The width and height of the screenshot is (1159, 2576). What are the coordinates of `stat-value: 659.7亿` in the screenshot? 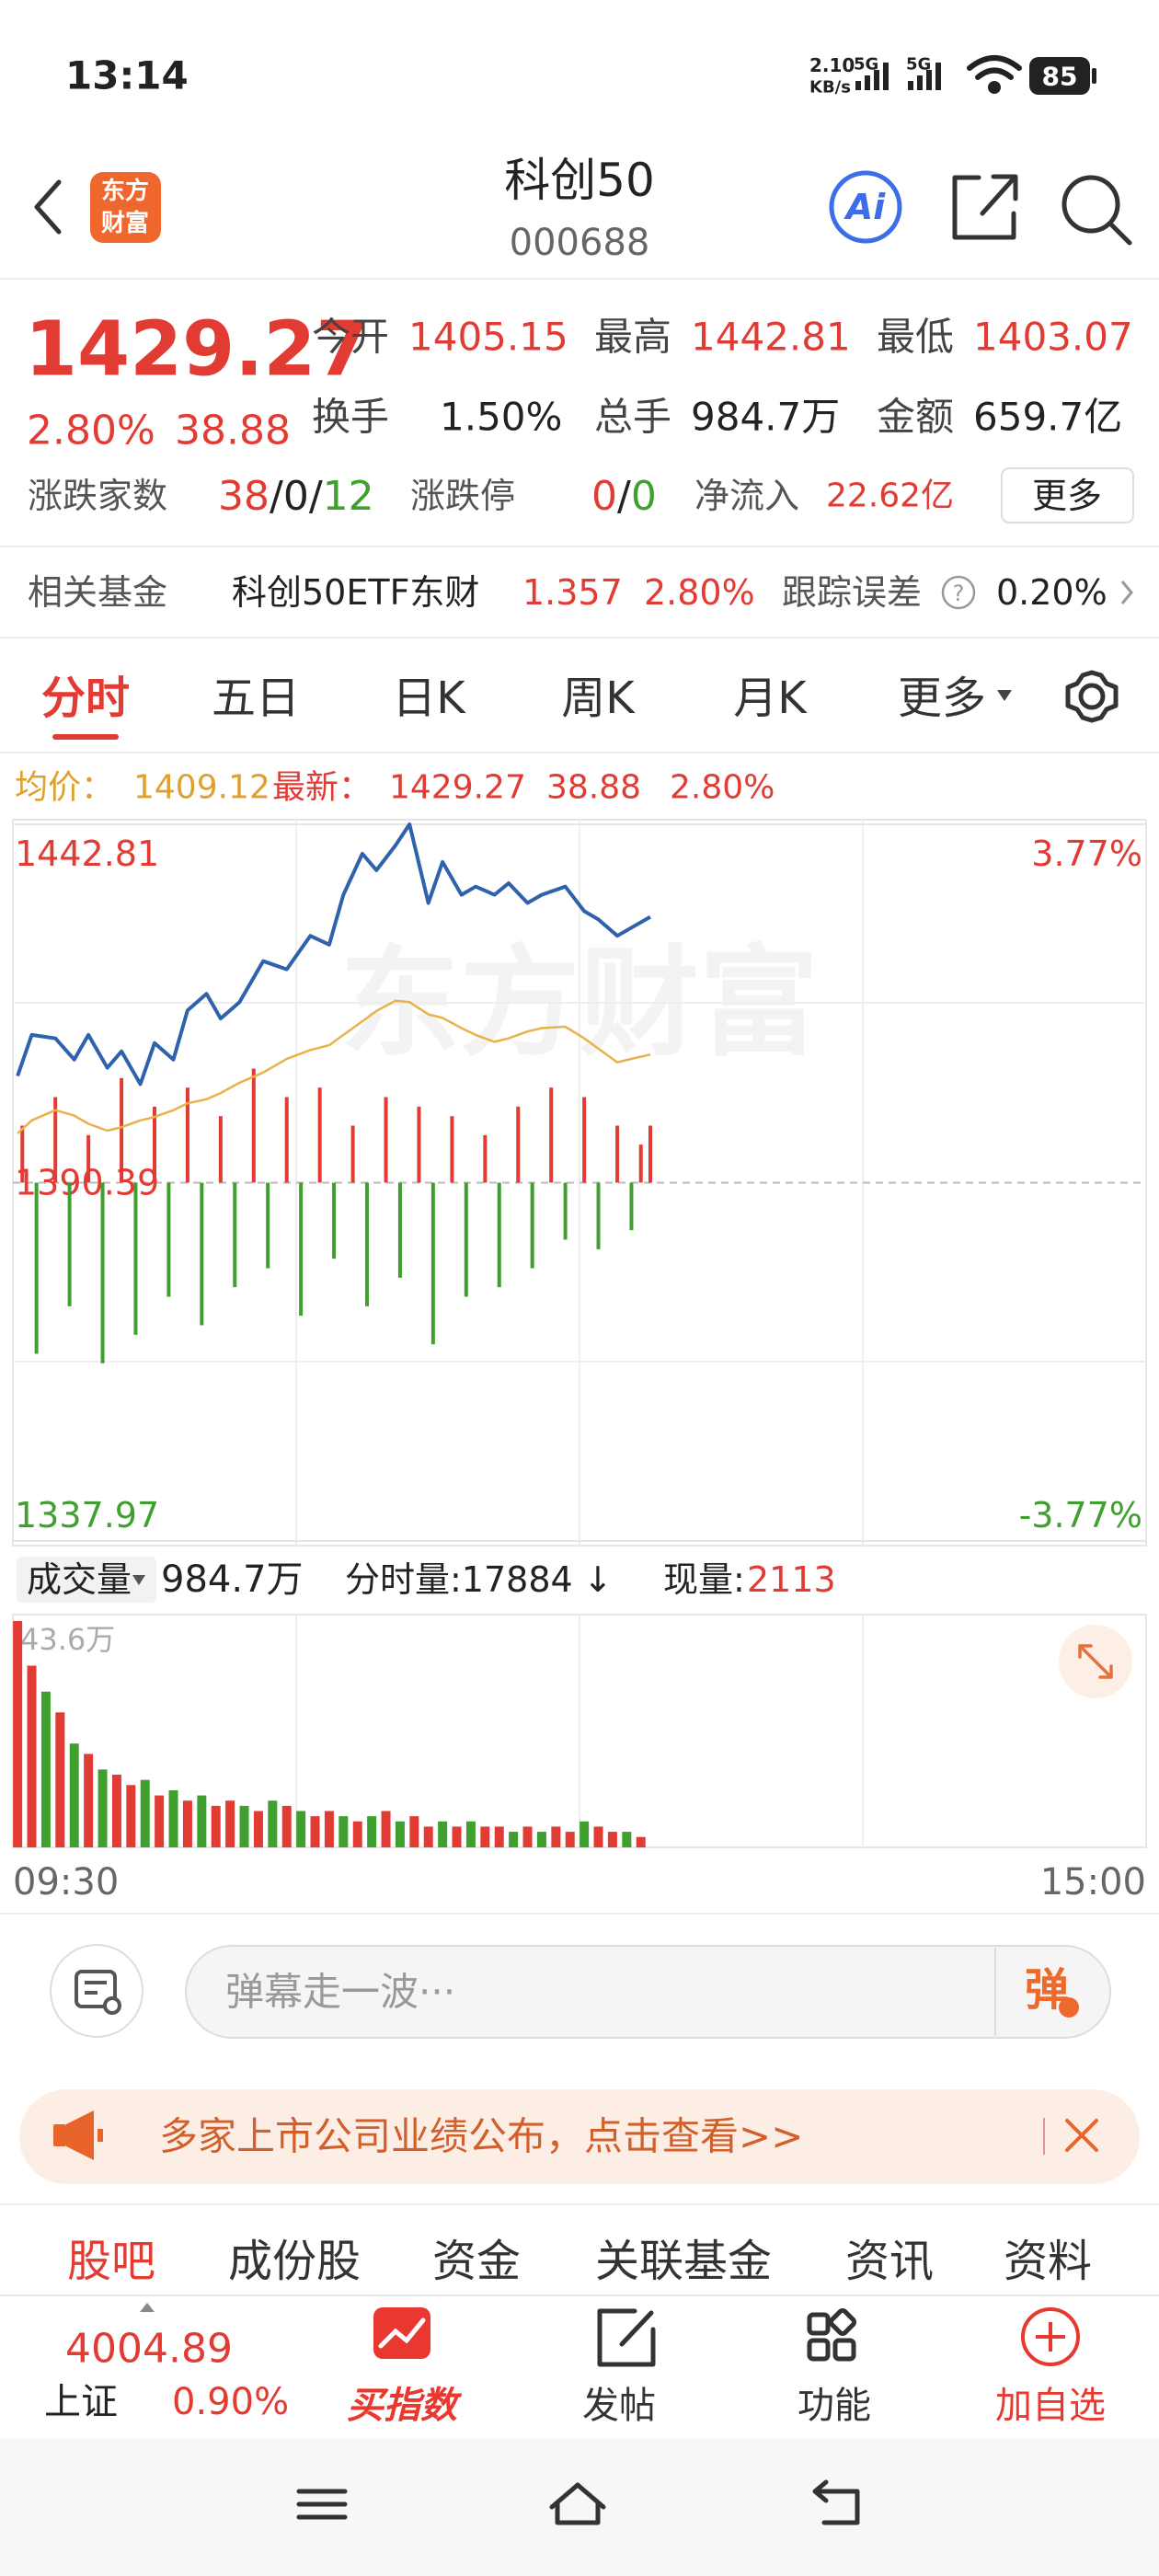 It's located at (1047, 417).